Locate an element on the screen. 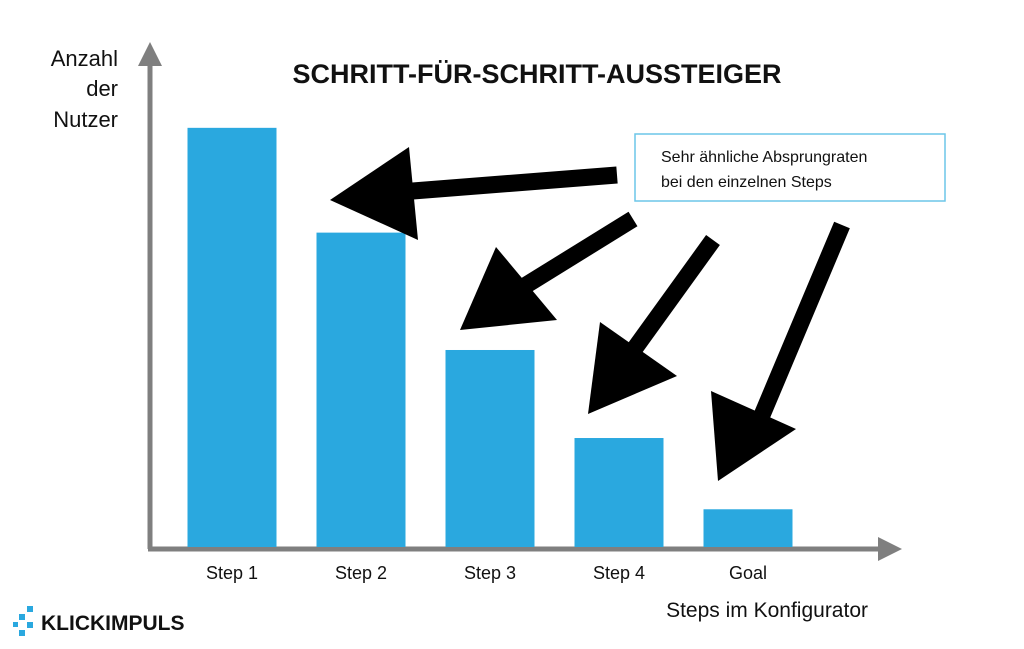 The width and height of the screenshot is (1024, 649). klickimpuls-logo: KLICKIMPULS is located at coordinates (99, 621).